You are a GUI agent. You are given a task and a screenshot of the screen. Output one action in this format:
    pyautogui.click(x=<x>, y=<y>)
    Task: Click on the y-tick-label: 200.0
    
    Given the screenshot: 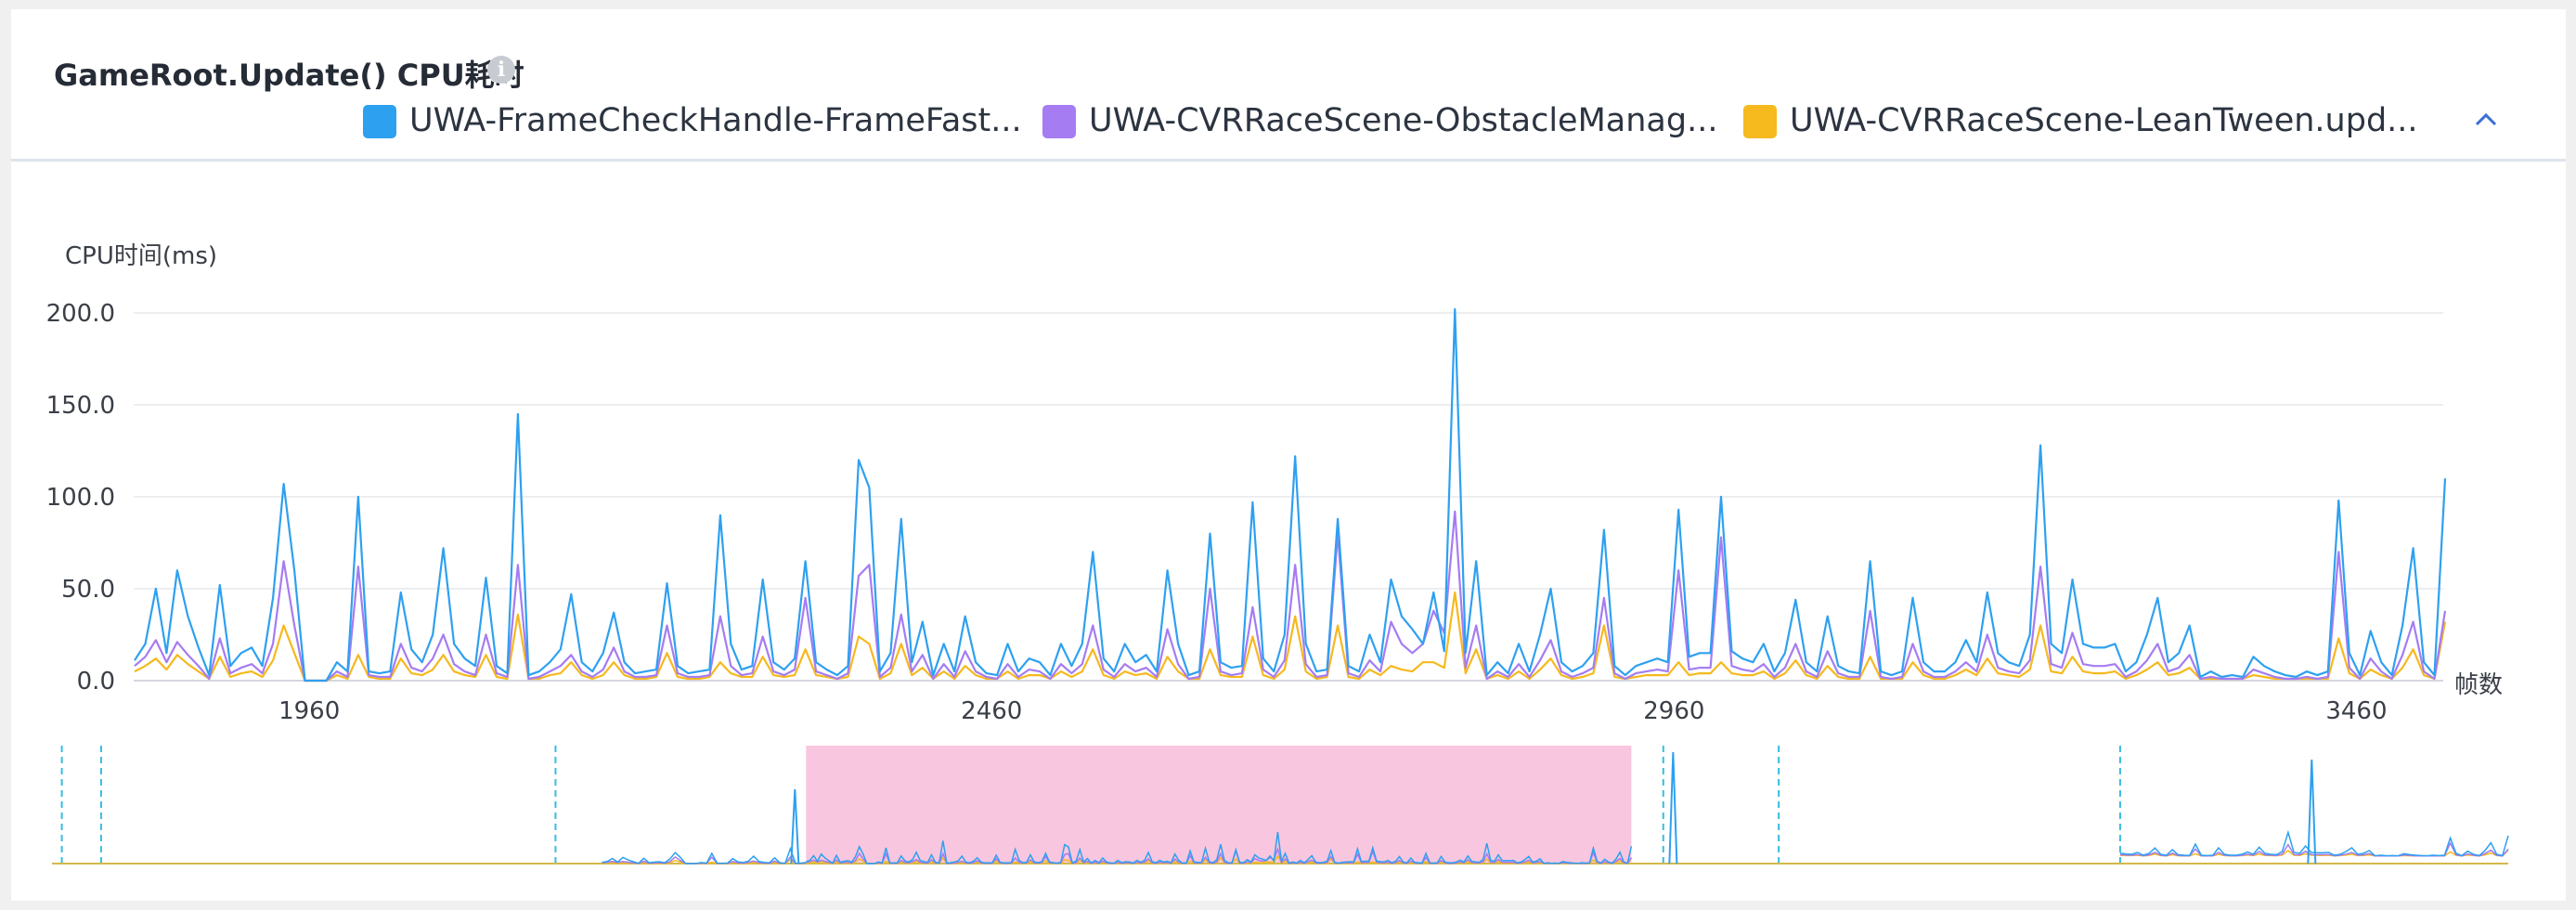 What is the action you would take?
    pyautogui.click(x=80, y=314)
    